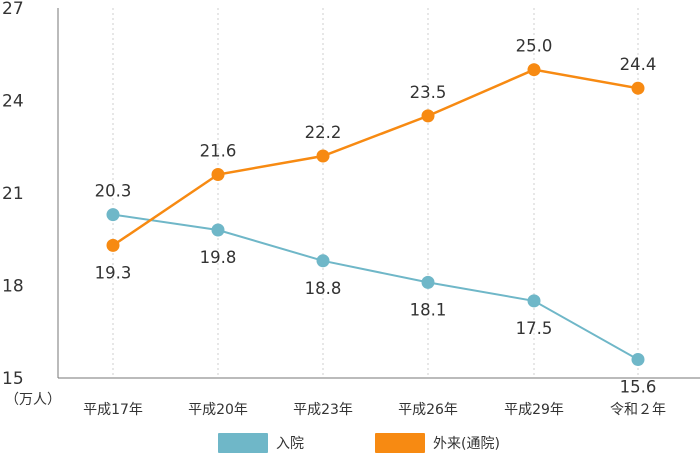 The width and height of the screenshot is (700, 456). What do you see at coordinates (534, 328) in the screenshot?
I see `series-0-data-label-4: 17.5` at bounding box center [534, 328].